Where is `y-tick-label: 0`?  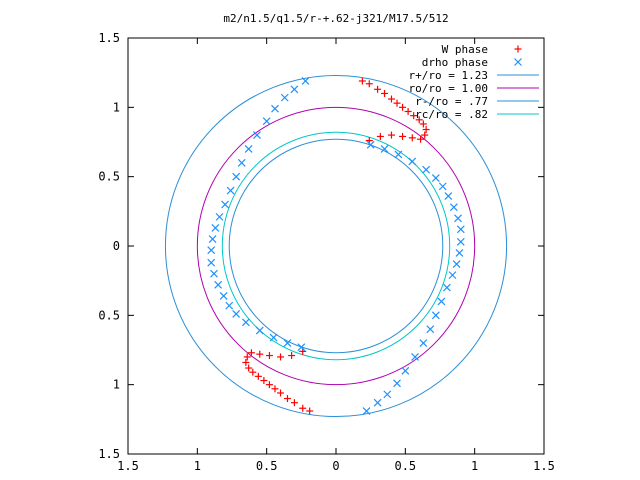 y-tick-label: 0 is located at coordinates (116, 246).